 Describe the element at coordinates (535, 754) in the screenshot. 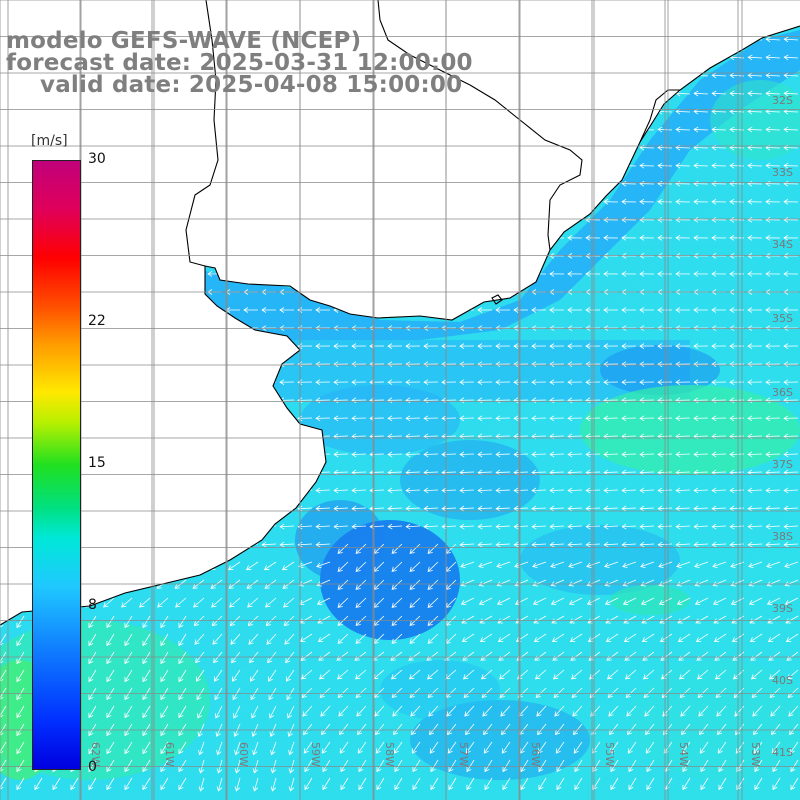

I see `lon-label: 56W` at that location.